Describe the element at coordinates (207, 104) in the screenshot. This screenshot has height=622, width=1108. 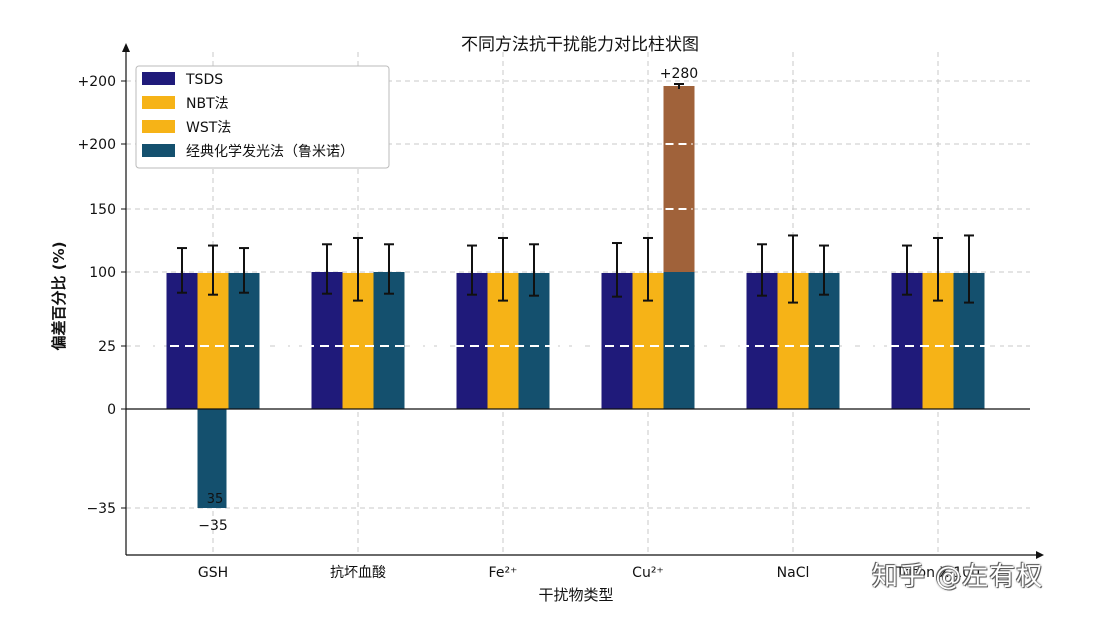
I see `legend-label: NBT法` at that location.